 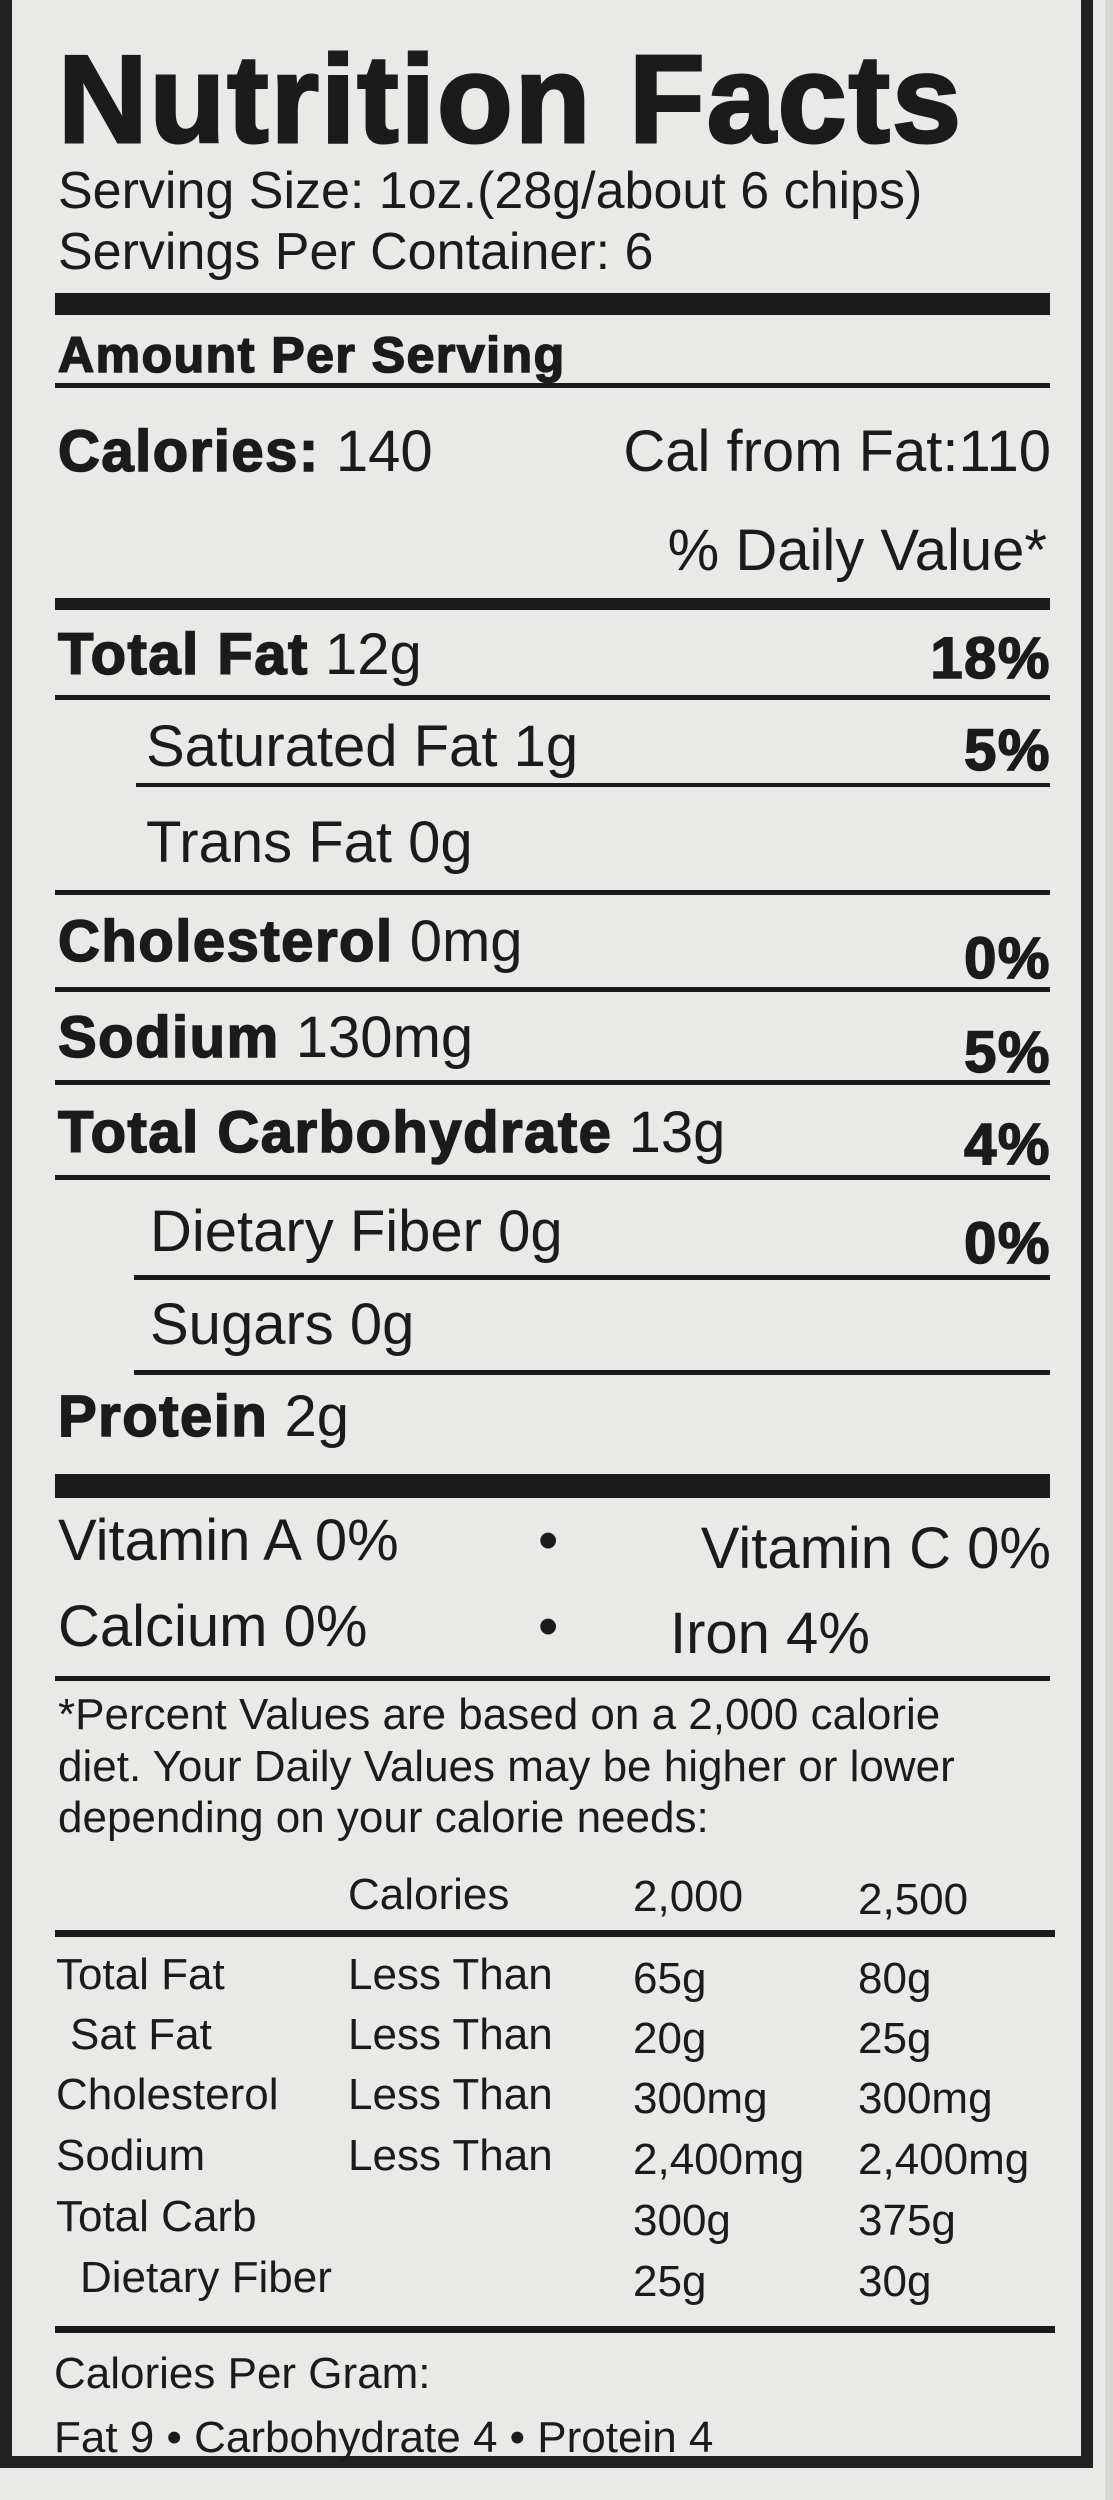 I want to click on nutrient-sodium: Sodium 130mg, so click(x=265, y=1038).